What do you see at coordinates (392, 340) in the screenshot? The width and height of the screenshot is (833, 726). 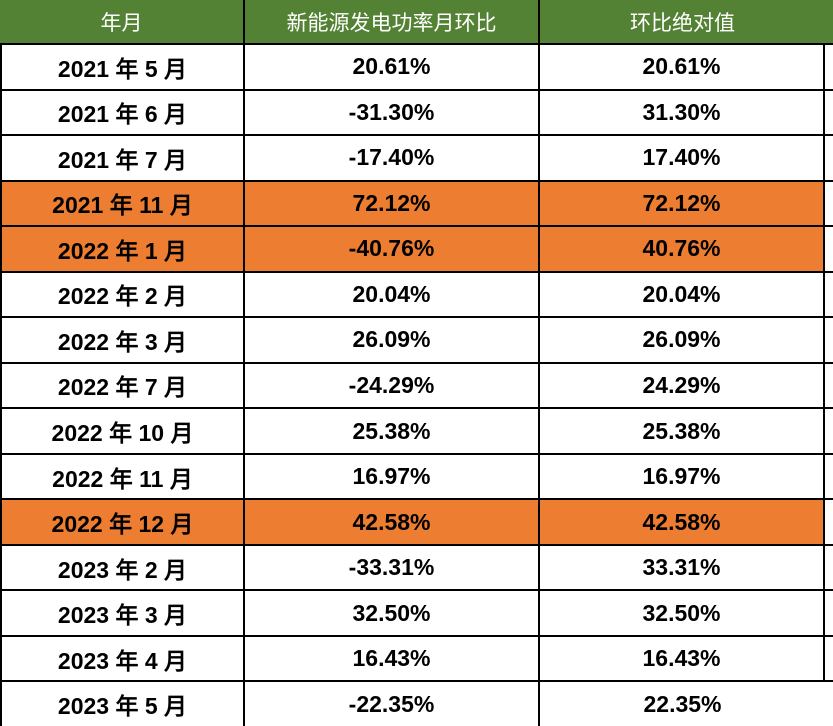 I see `mom-cell: 26.09%` at bounding box center [392, 340].